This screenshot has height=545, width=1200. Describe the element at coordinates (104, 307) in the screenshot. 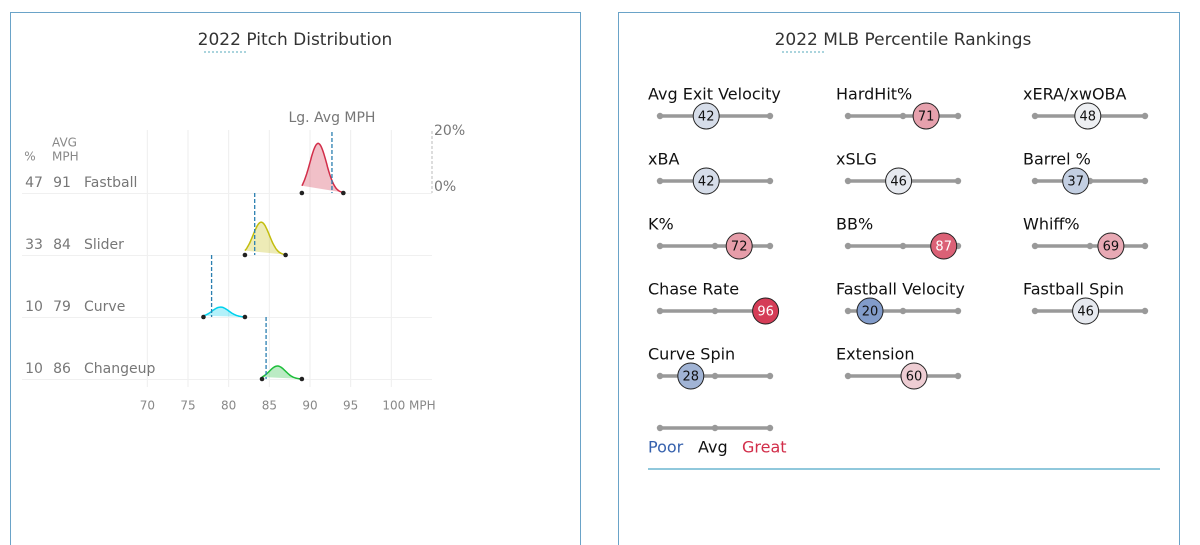

I see `pitch-name: Curve` at that location.